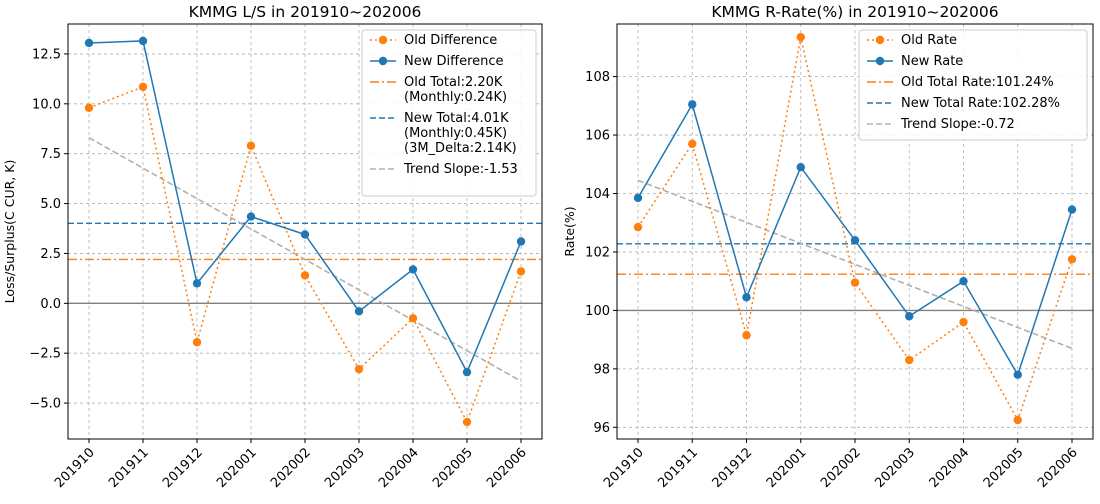 This screenshot has width=1100, height=504. I want to click on legend-entry: New Total Rate:102.28%, so click(980, 103).